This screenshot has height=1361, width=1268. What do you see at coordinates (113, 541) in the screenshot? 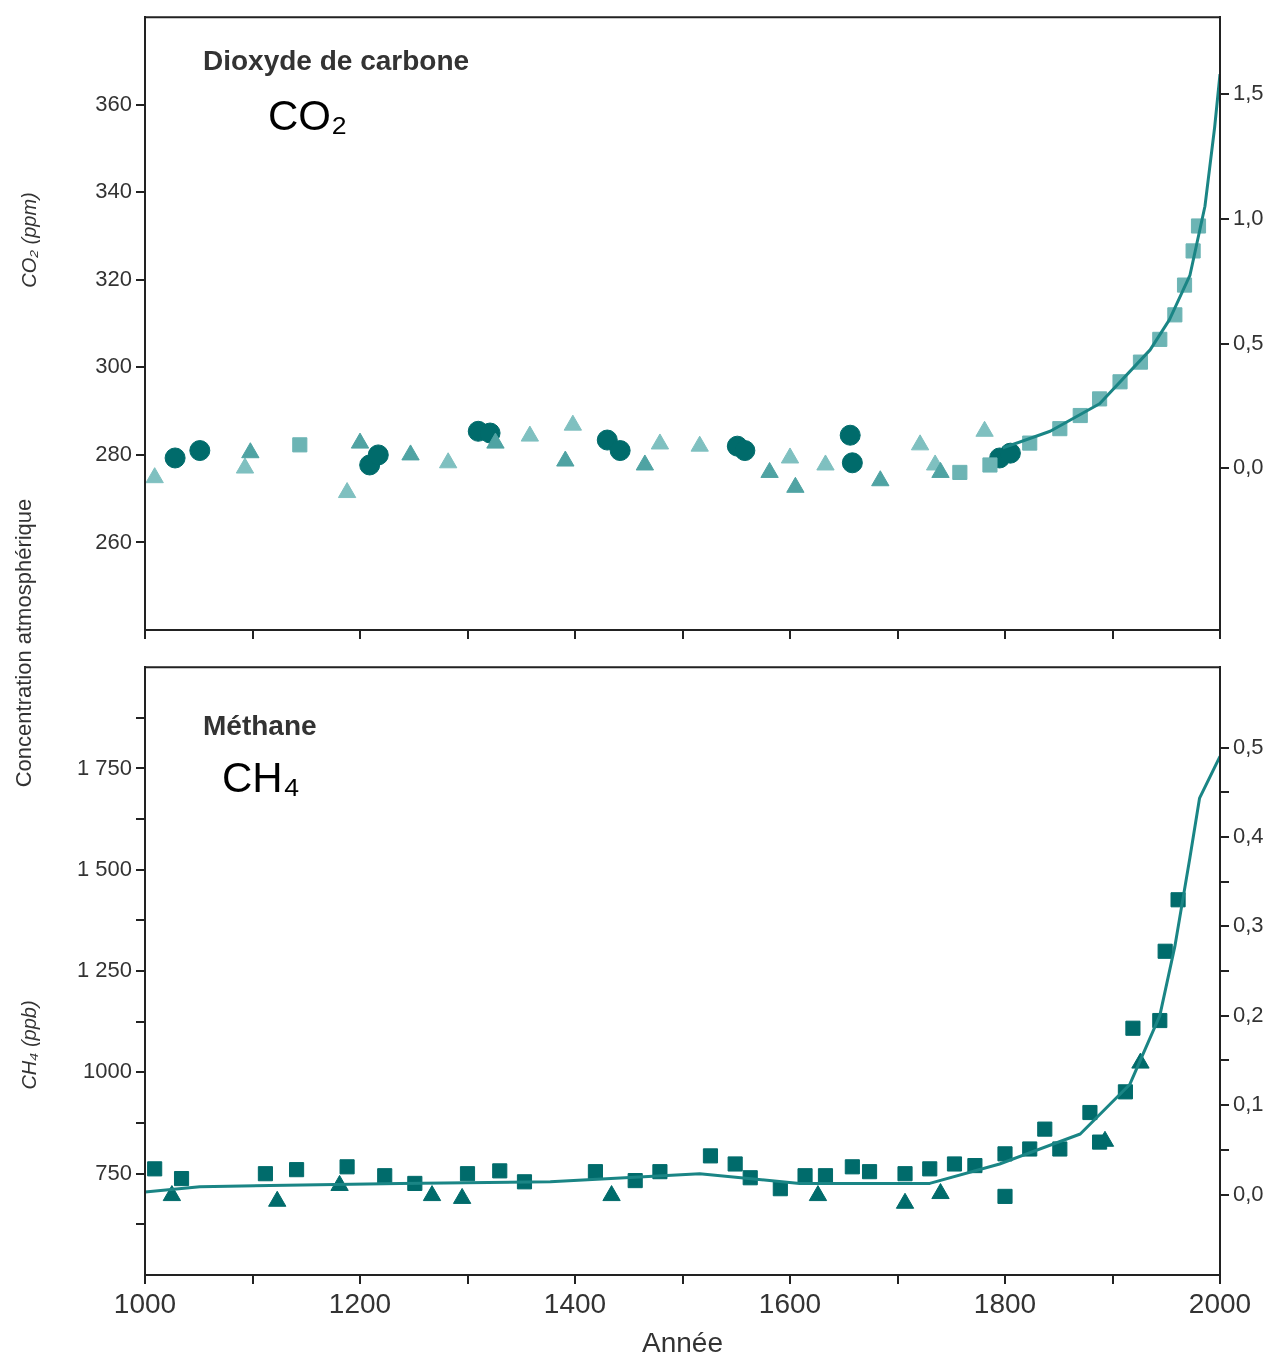
I see `y-tick-label: 260` at bounding box center [113, 541].